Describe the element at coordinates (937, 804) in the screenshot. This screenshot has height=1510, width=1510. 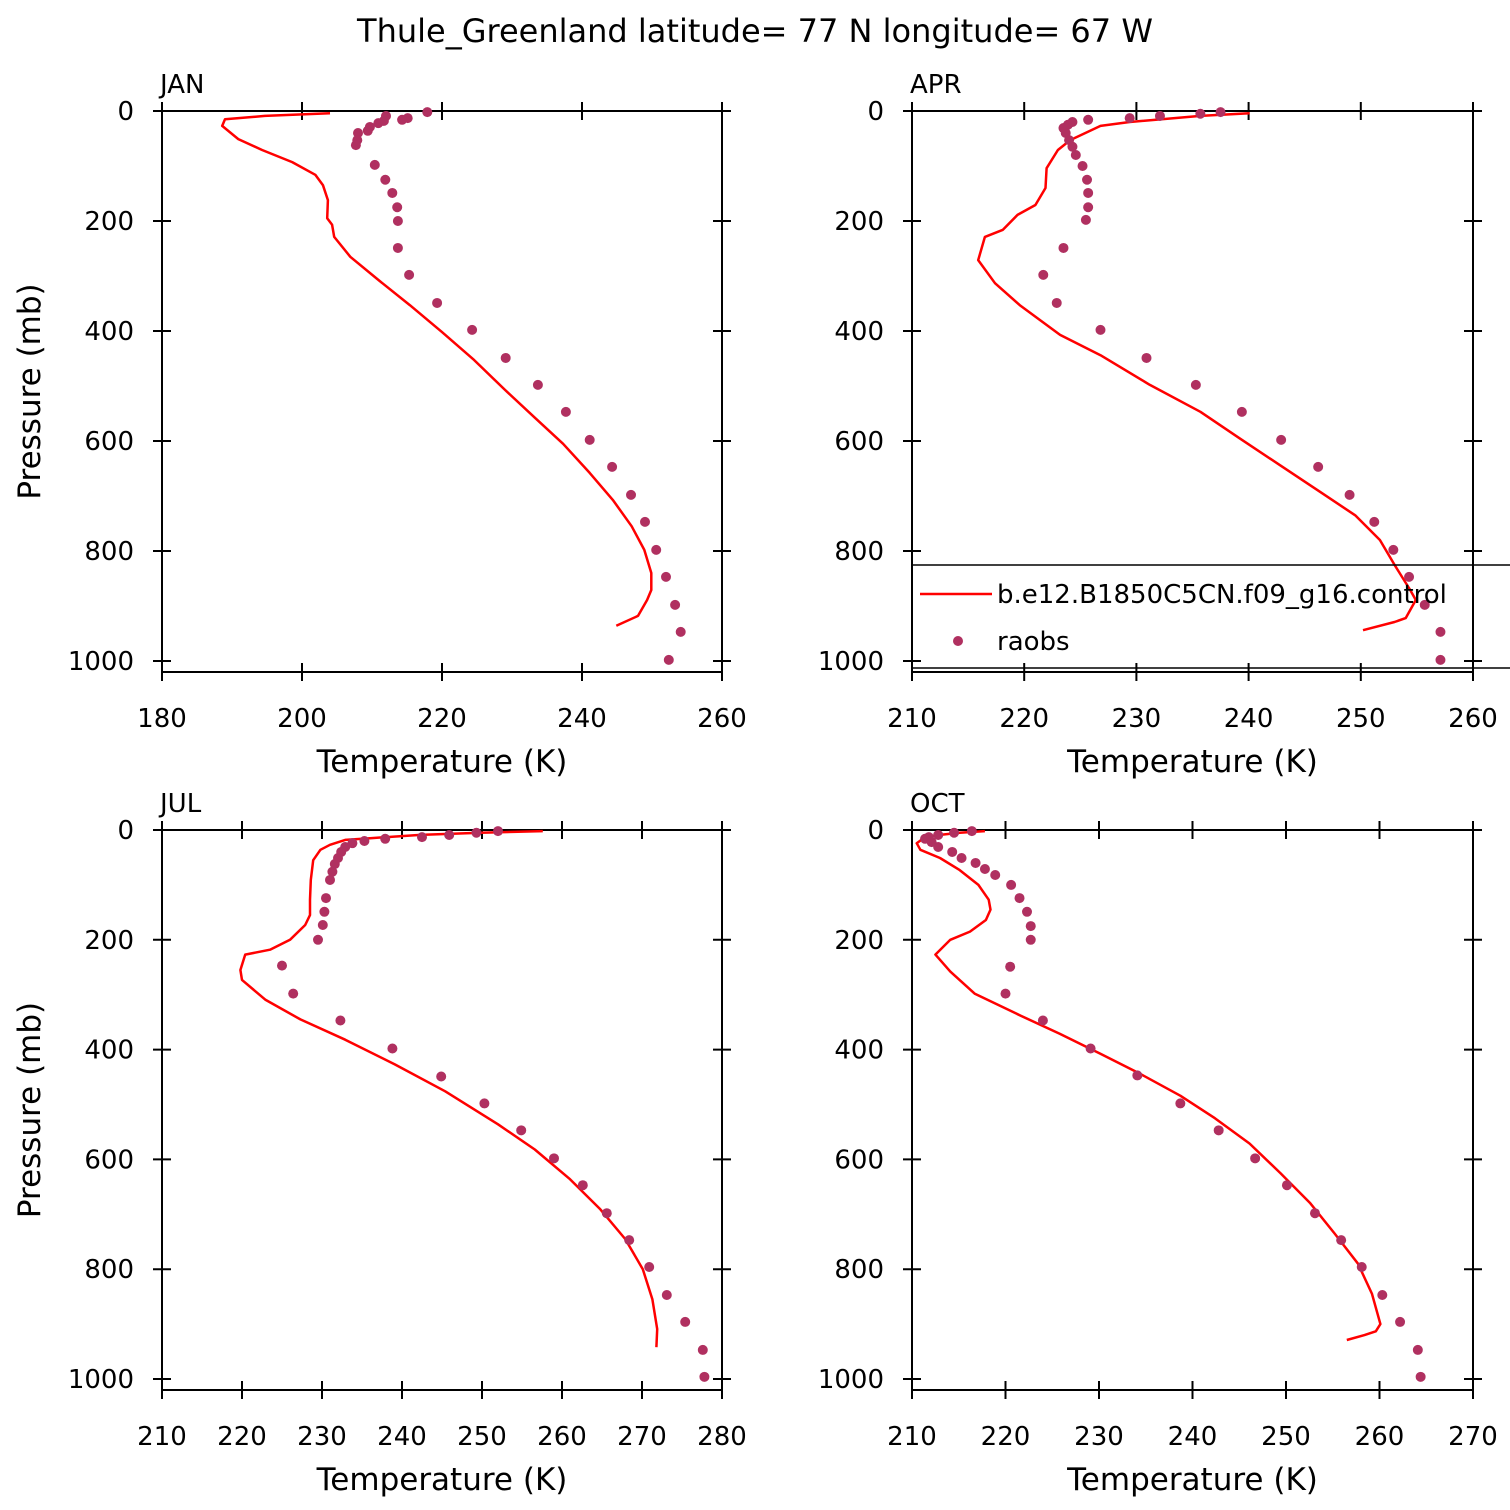
I see `panel-title: OCT` at that location.